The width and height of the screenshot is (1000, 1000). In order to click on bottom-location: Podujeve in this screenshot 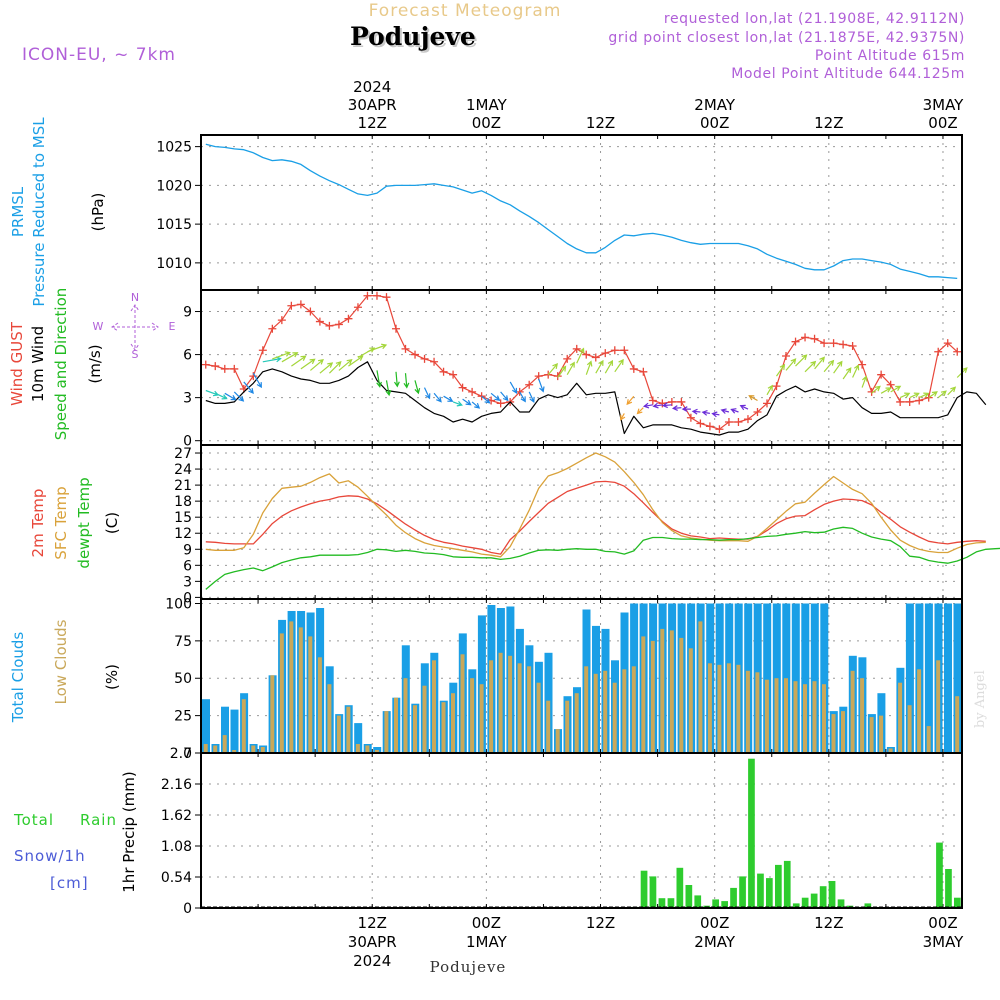, I will do `click(468, 967)`.